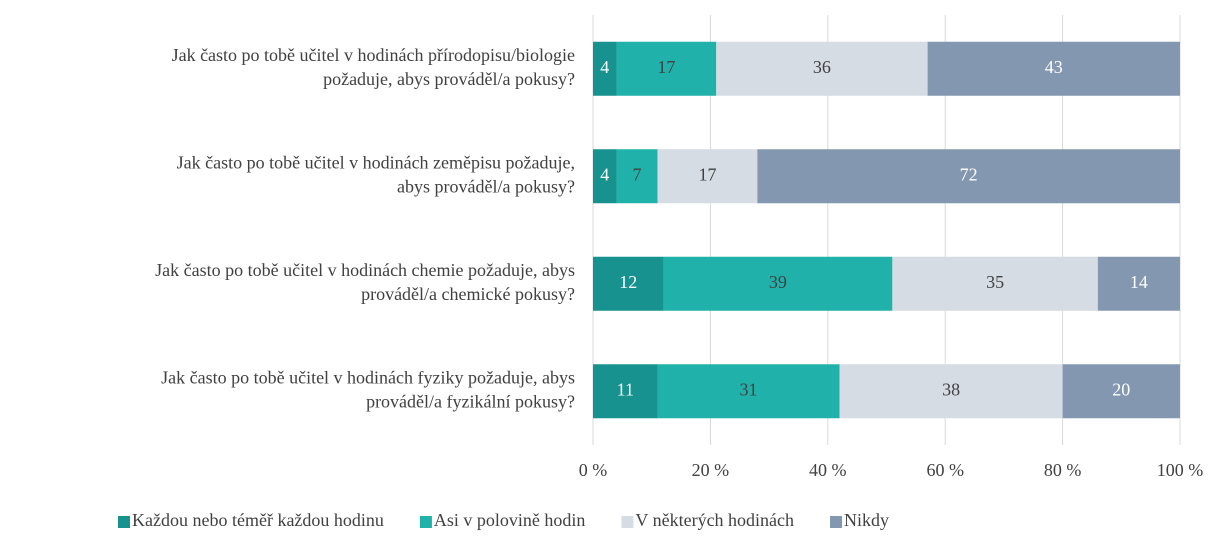 The width and height of the screenshot is (1212, 538). What do you see at coordinates (510, 520) in the screenshot?
I see `legend-label: Asi v polovině hodin` at bounding box center [510, 520].